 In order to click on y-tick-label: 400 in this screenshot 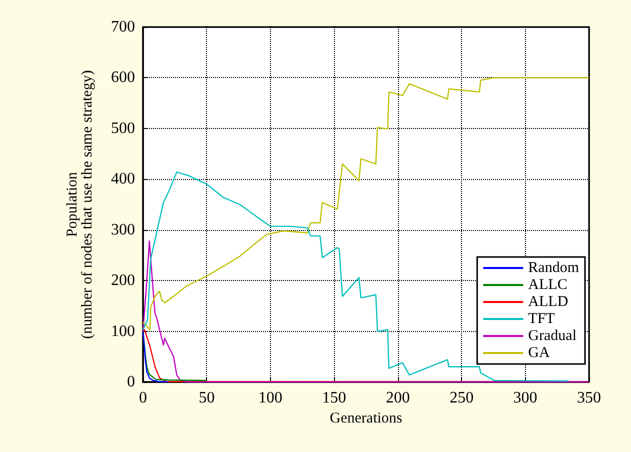, I will do `click(123, 179)`.